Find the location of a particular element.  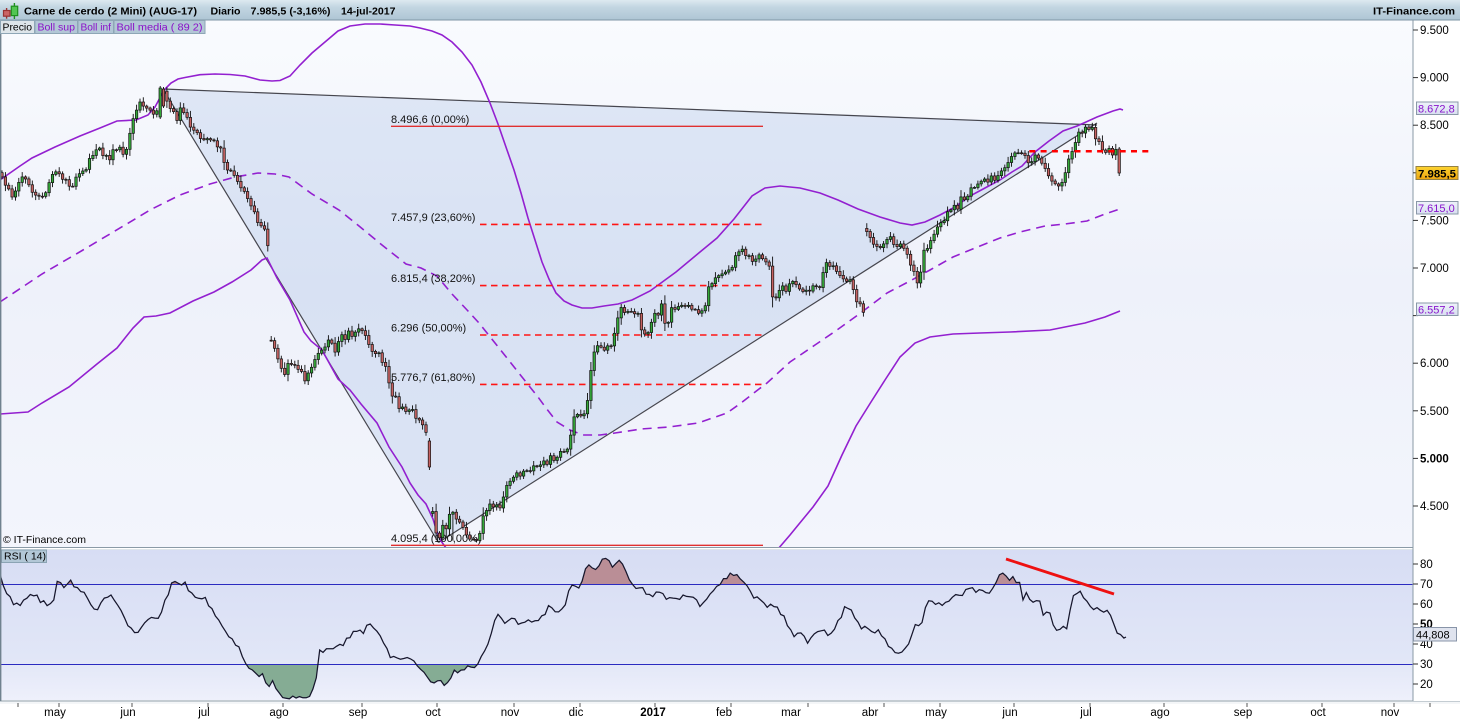

svg-text: 2017 is located at coordinates (653, 713).